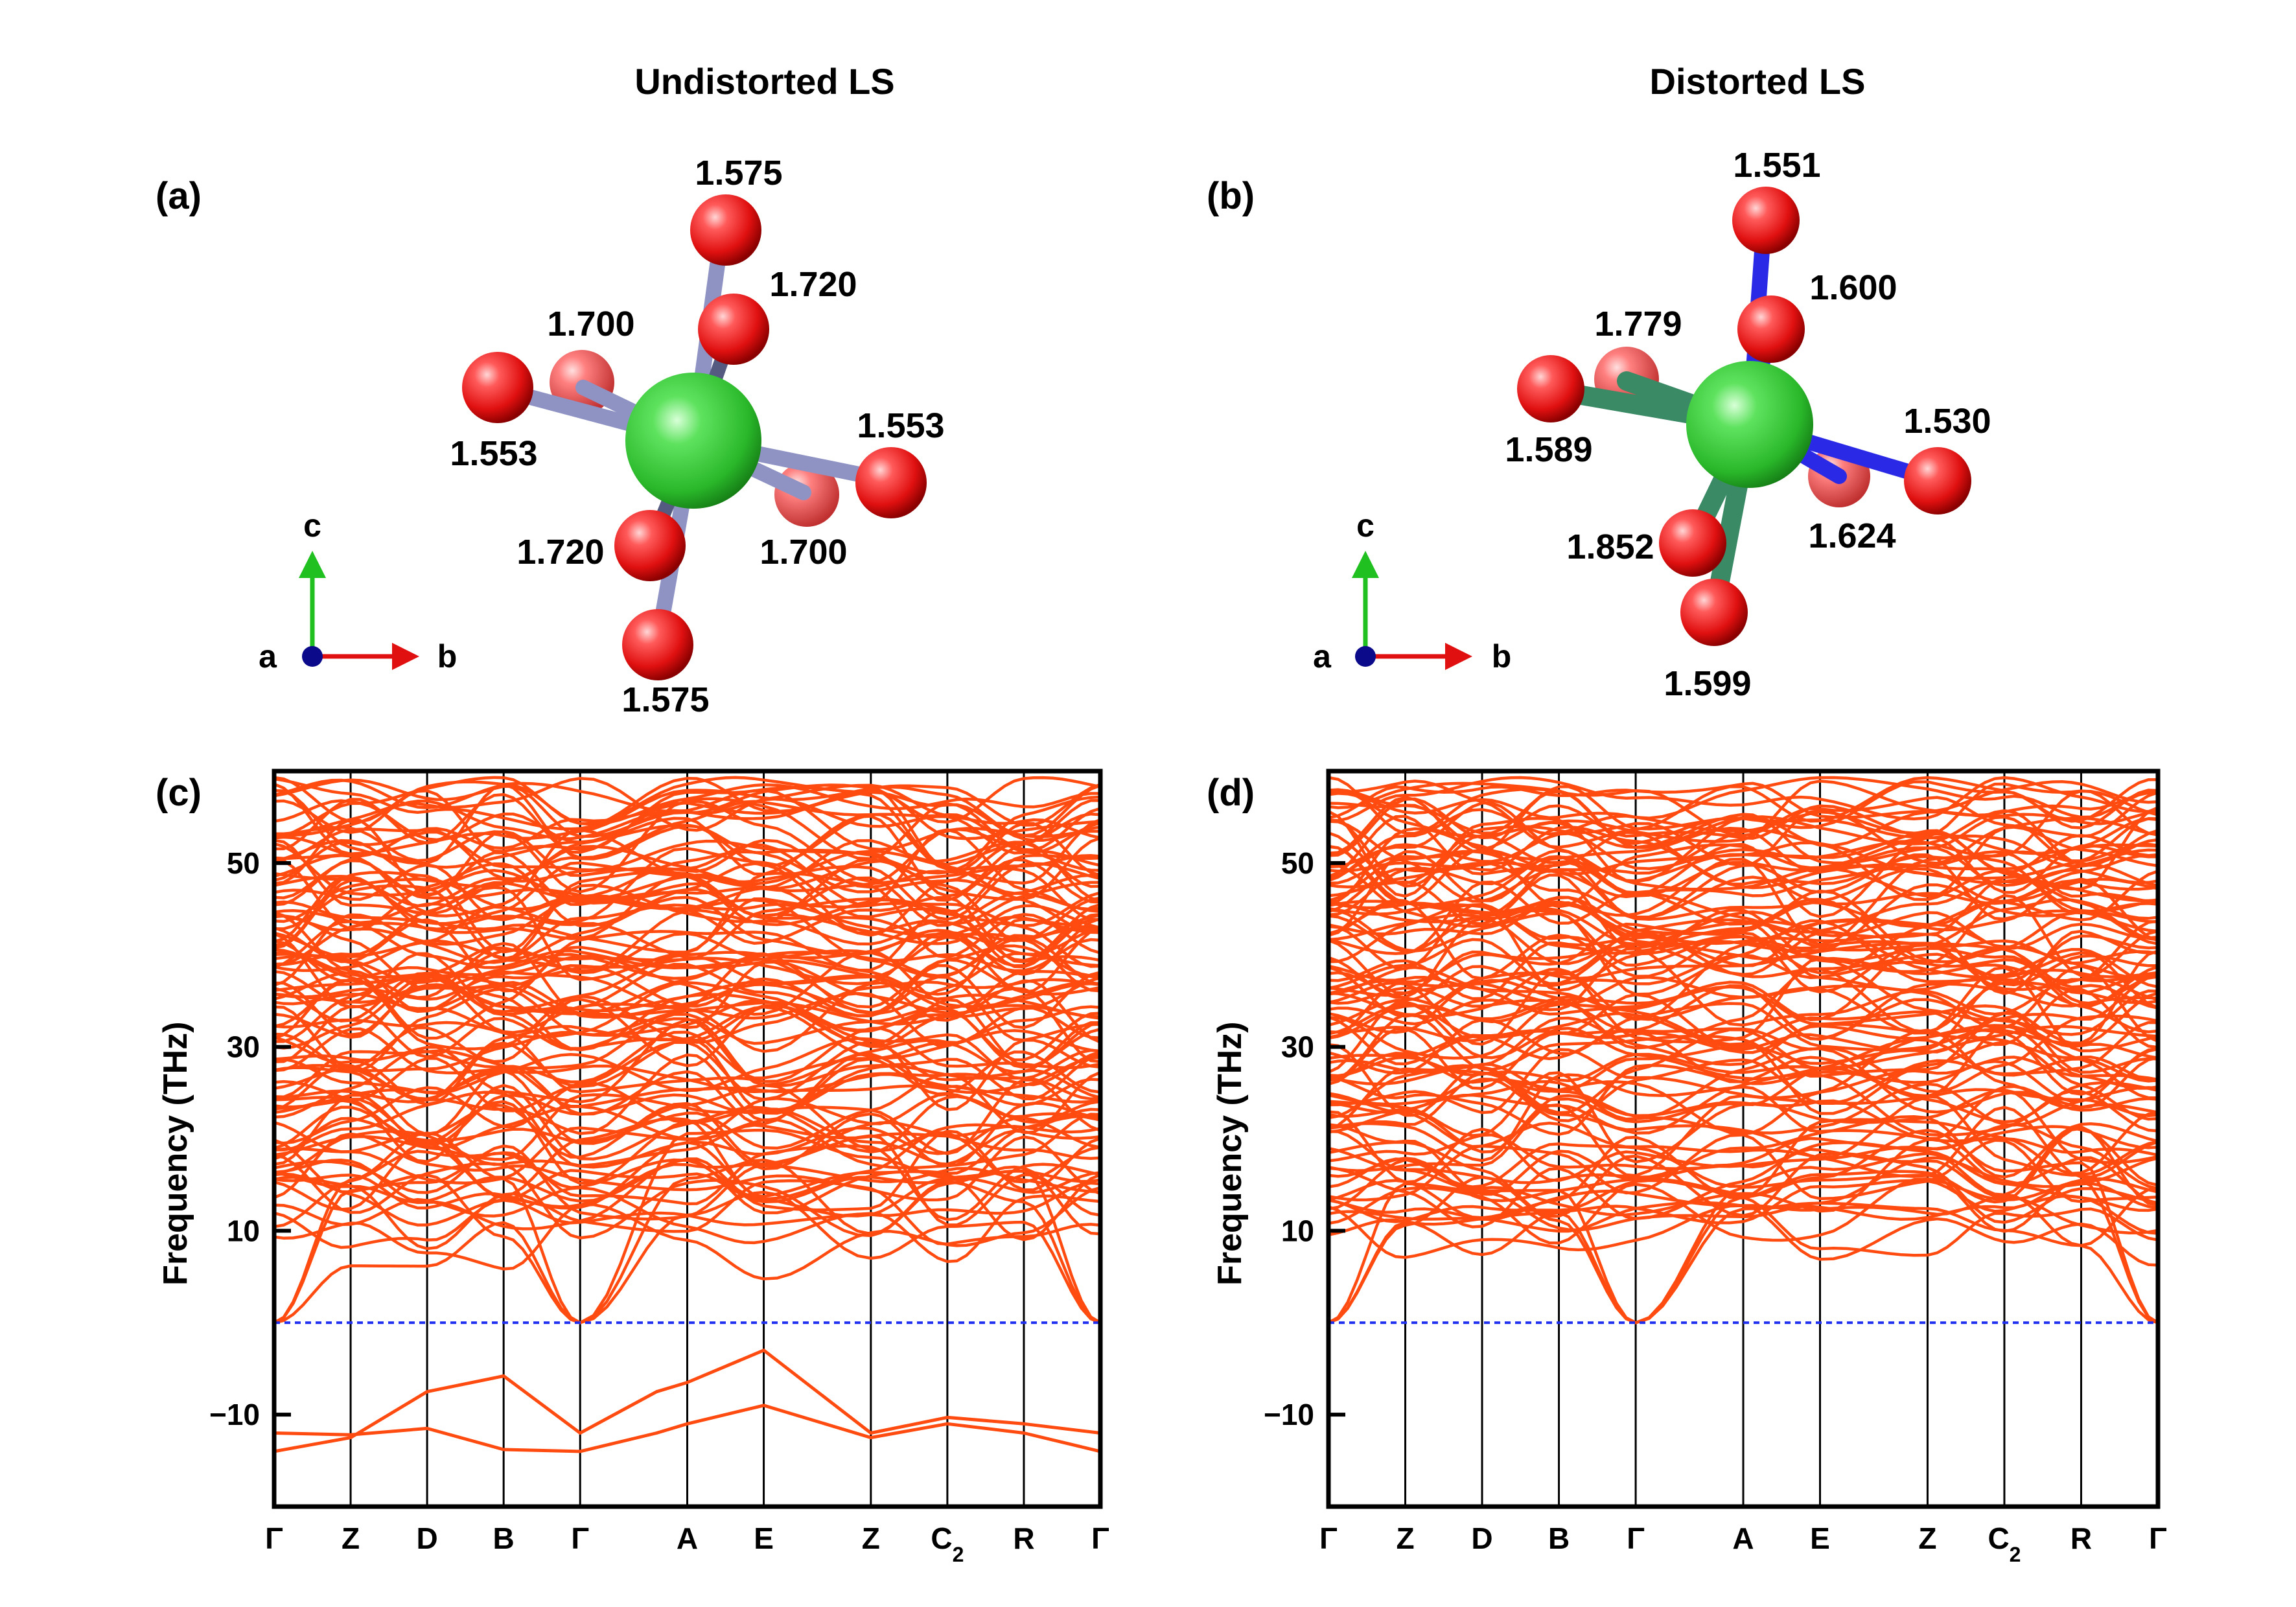 Image resolution: width=2296 pixels, height=1607 pixels. What do you see at coordinates (764, 81) in the screenshot?
I see `title-undistorted: Undistorted LS` at bounding box center [764, 81].